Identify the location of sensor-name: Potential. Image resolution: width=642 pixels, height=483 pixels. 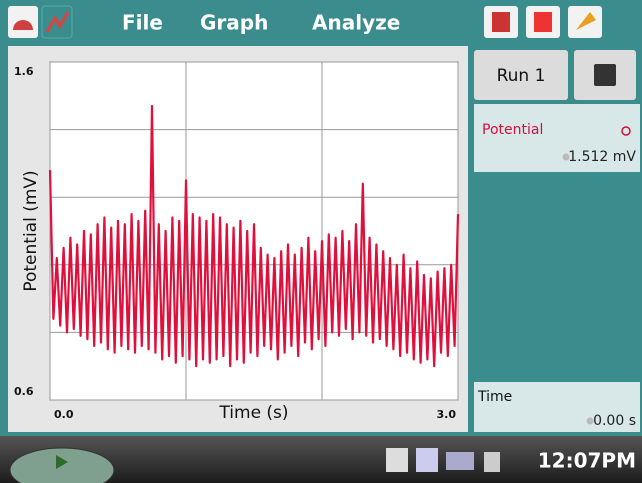
(512, 130).